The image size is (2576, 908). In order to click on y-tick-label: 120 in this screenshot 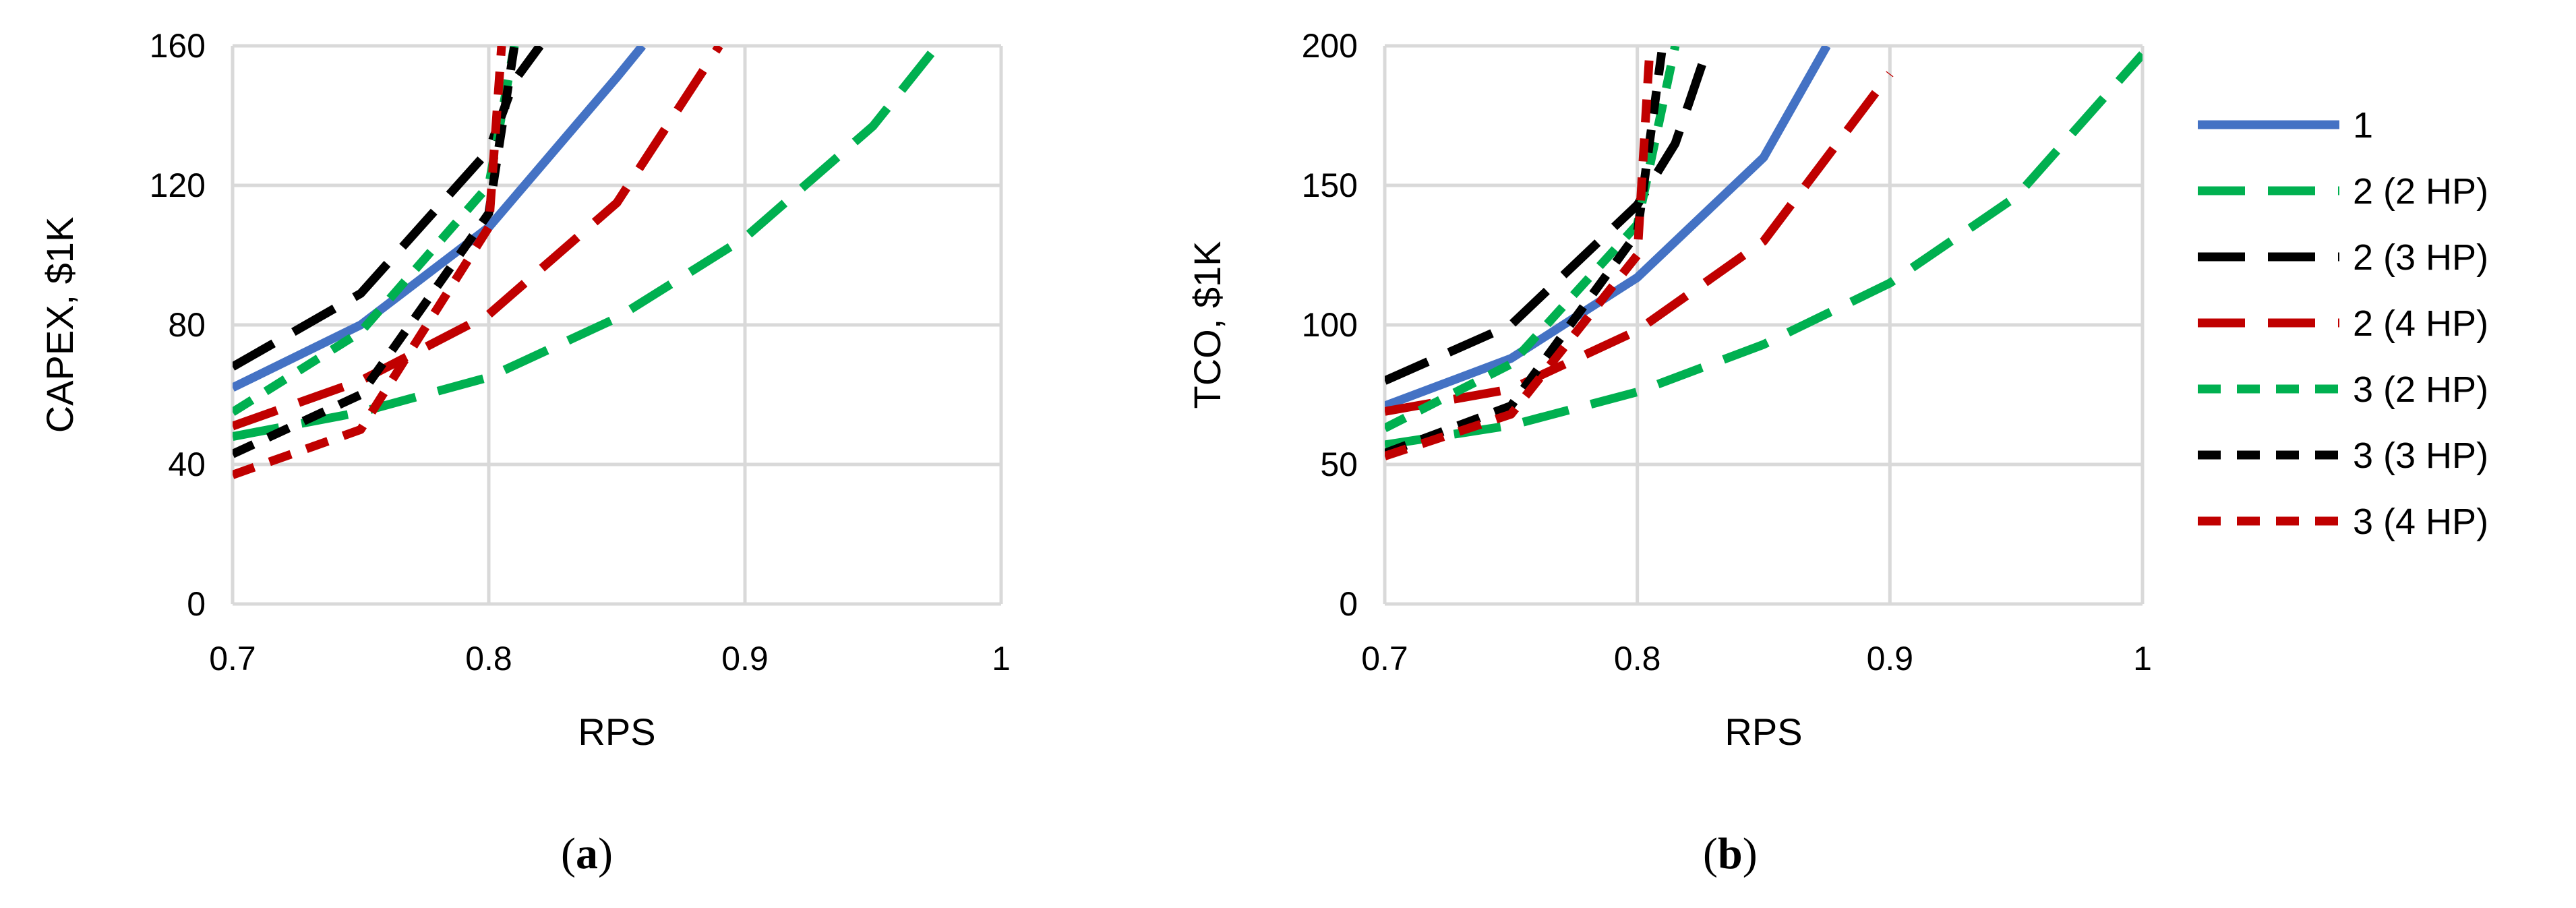, I will do `click(178, 185)`.